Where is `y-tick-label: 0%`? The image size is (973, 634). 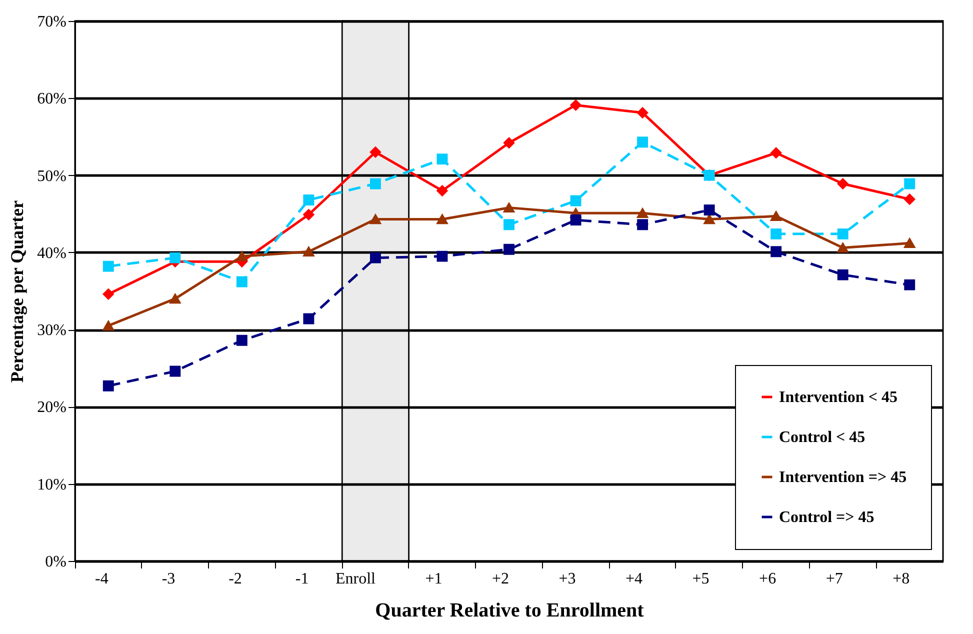 y-tick-label: 0% is located at coordinates (55, 562).